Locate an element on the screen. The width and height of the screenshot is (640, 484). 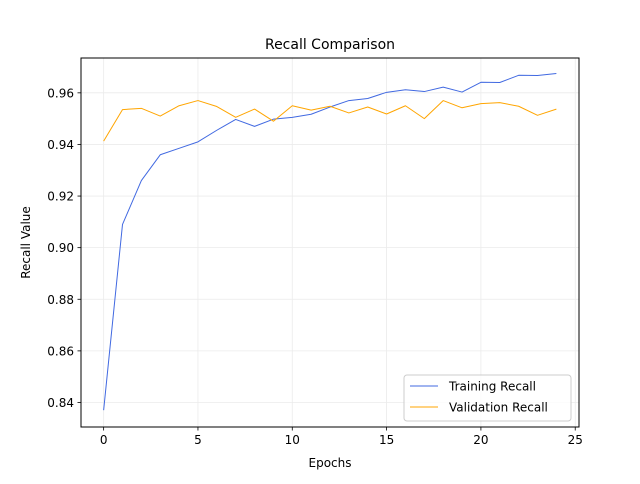
y-tick-label: 0.92 is located at coordinates (60, 197).